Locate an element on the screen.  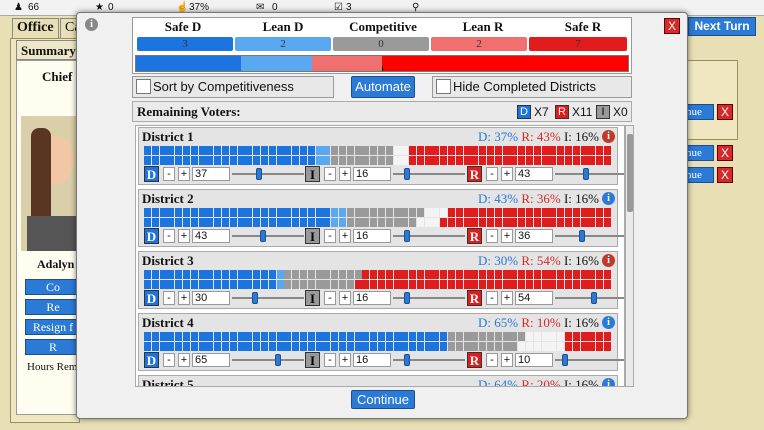
d-voter-input: 43 is located at coordinates (211, 236).